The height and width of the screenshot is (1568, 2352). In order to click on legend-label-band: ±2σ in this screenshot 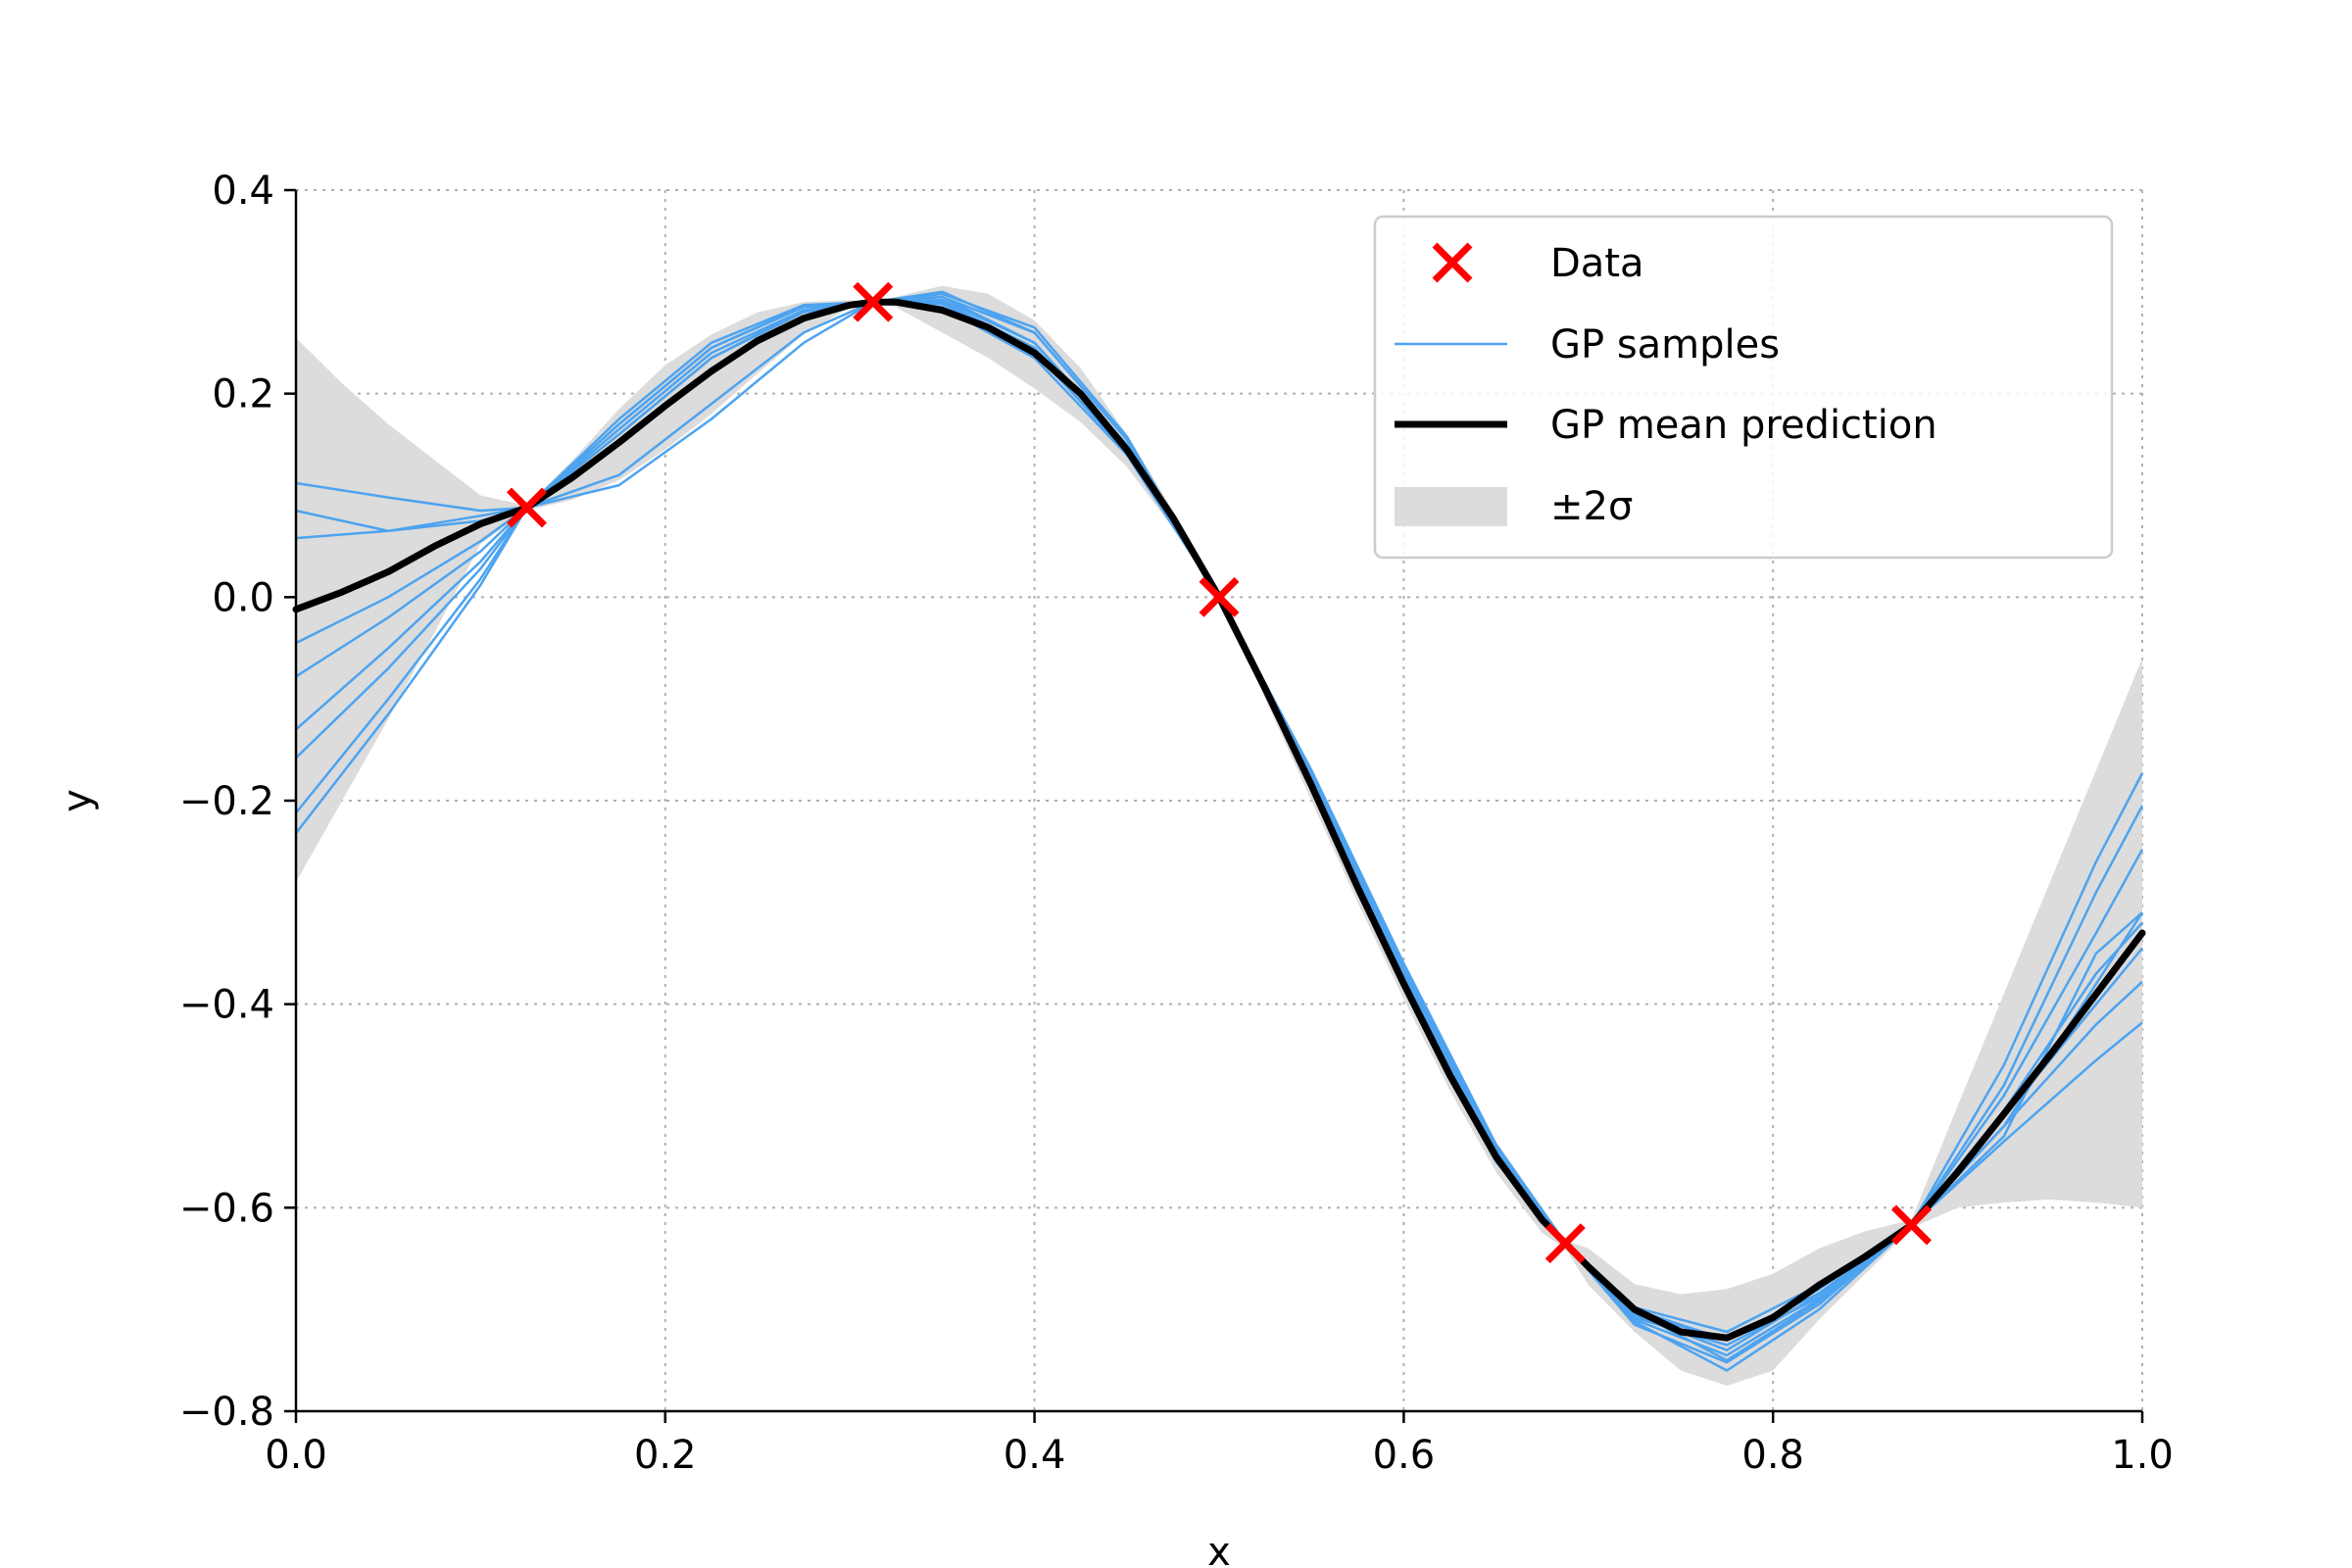, I will do `click(1591, 506)`.